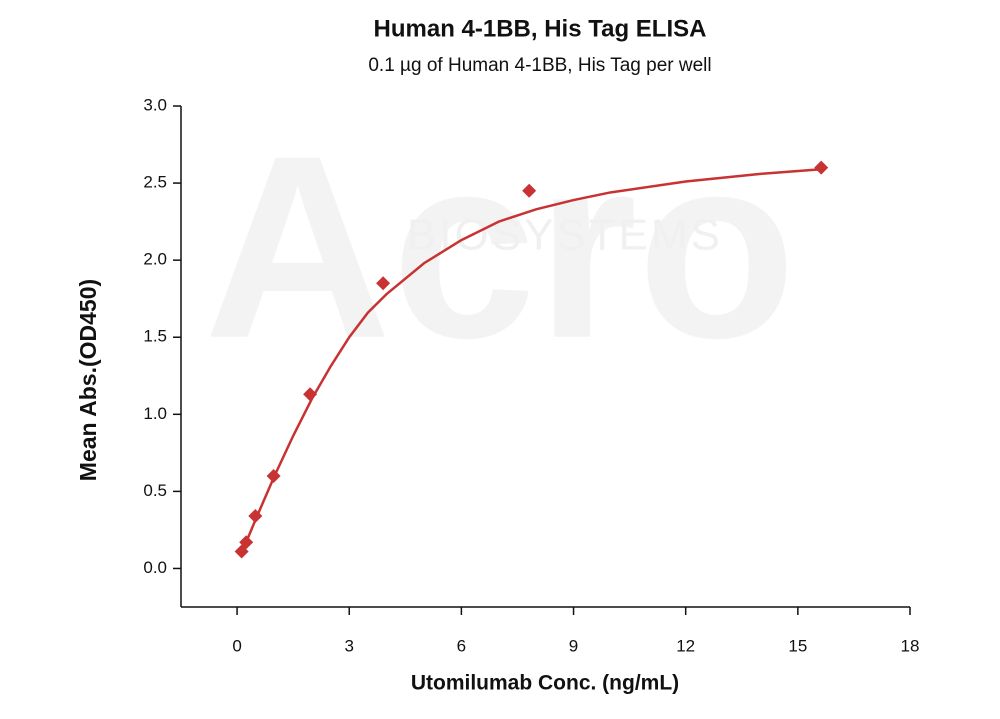 The height and width of the screenshot is (719, 1000). Describe the element at coordinates (545, 683) in the screenshot. I see `x-axis-label: Utomilumab Conc. (ng/mL)` at that location.